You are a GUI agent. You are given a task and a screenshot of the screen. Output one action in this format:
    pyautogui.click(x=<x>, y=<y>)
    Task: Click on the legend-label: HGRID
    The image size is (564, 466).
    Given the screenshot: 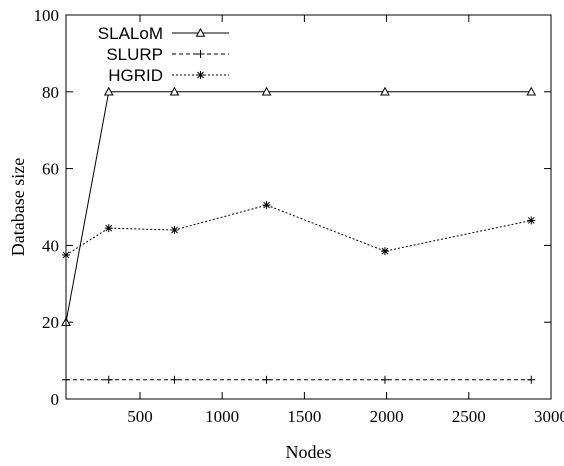 What is the action you would take?
    pyautogui.click(x=135, y=75)
    